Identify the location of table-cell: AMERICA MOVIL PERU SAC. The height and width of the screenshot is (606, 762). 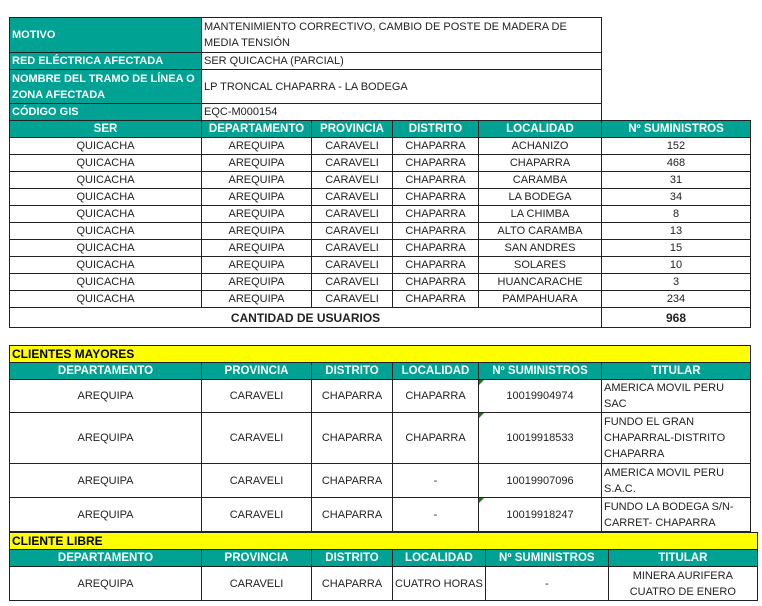
(676, 396).